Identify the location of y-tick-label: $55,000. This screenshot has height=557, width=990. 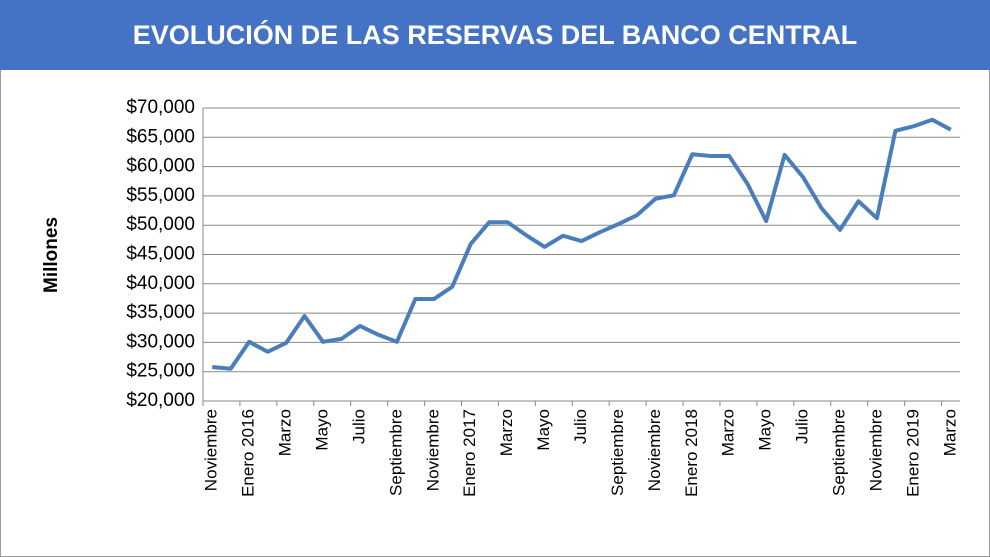
(160, 195).